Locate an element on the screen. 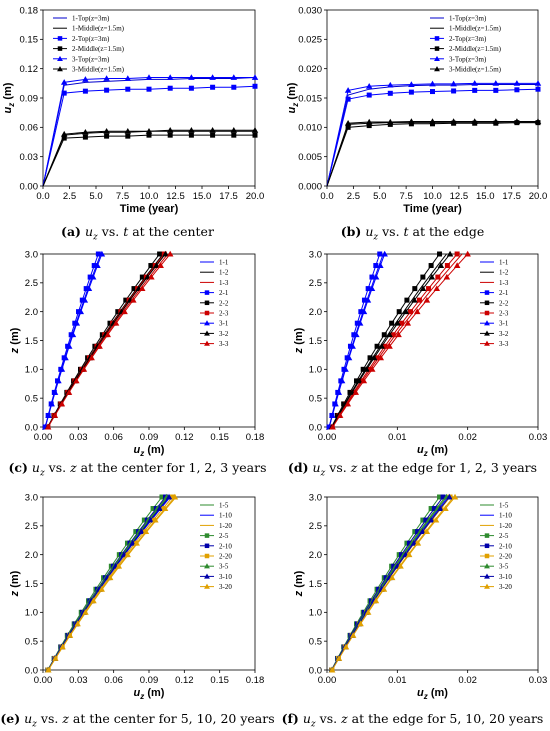 The image size is (550, 731). legend-label: 3-5 is located at coordinates (504, 567).